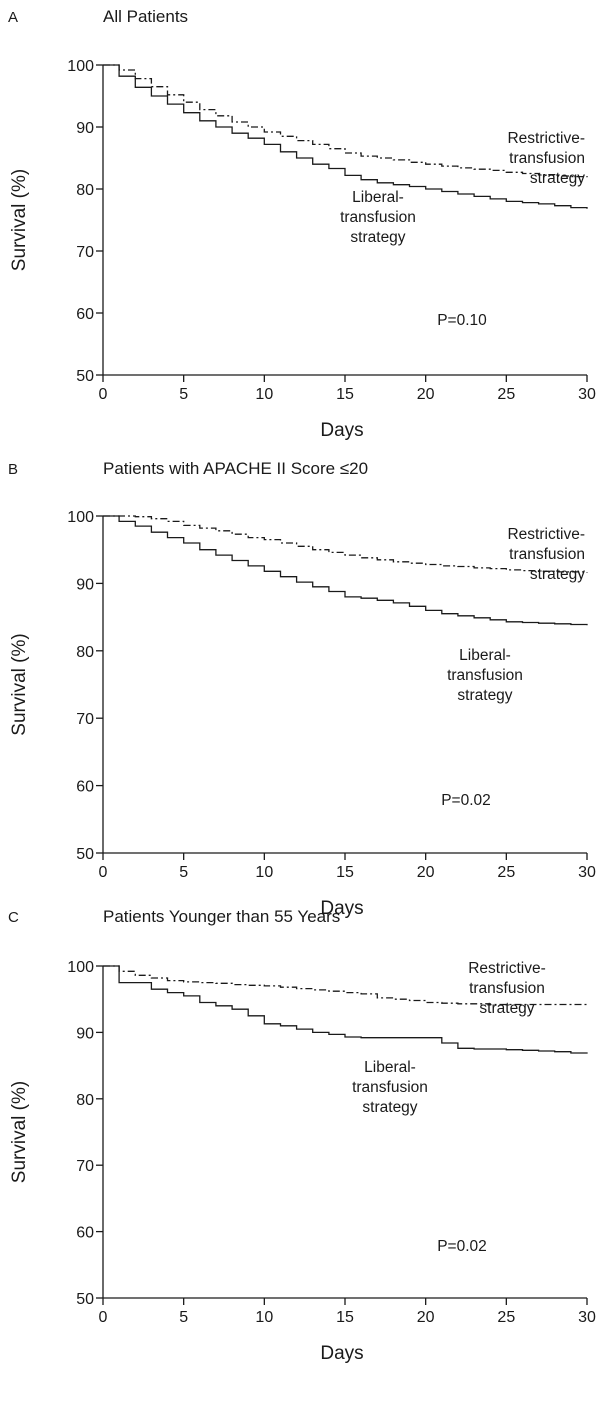 The width and height of the screenshot is (600, 1409). I want to click on panel-title: All Patients, so click(145, 16).